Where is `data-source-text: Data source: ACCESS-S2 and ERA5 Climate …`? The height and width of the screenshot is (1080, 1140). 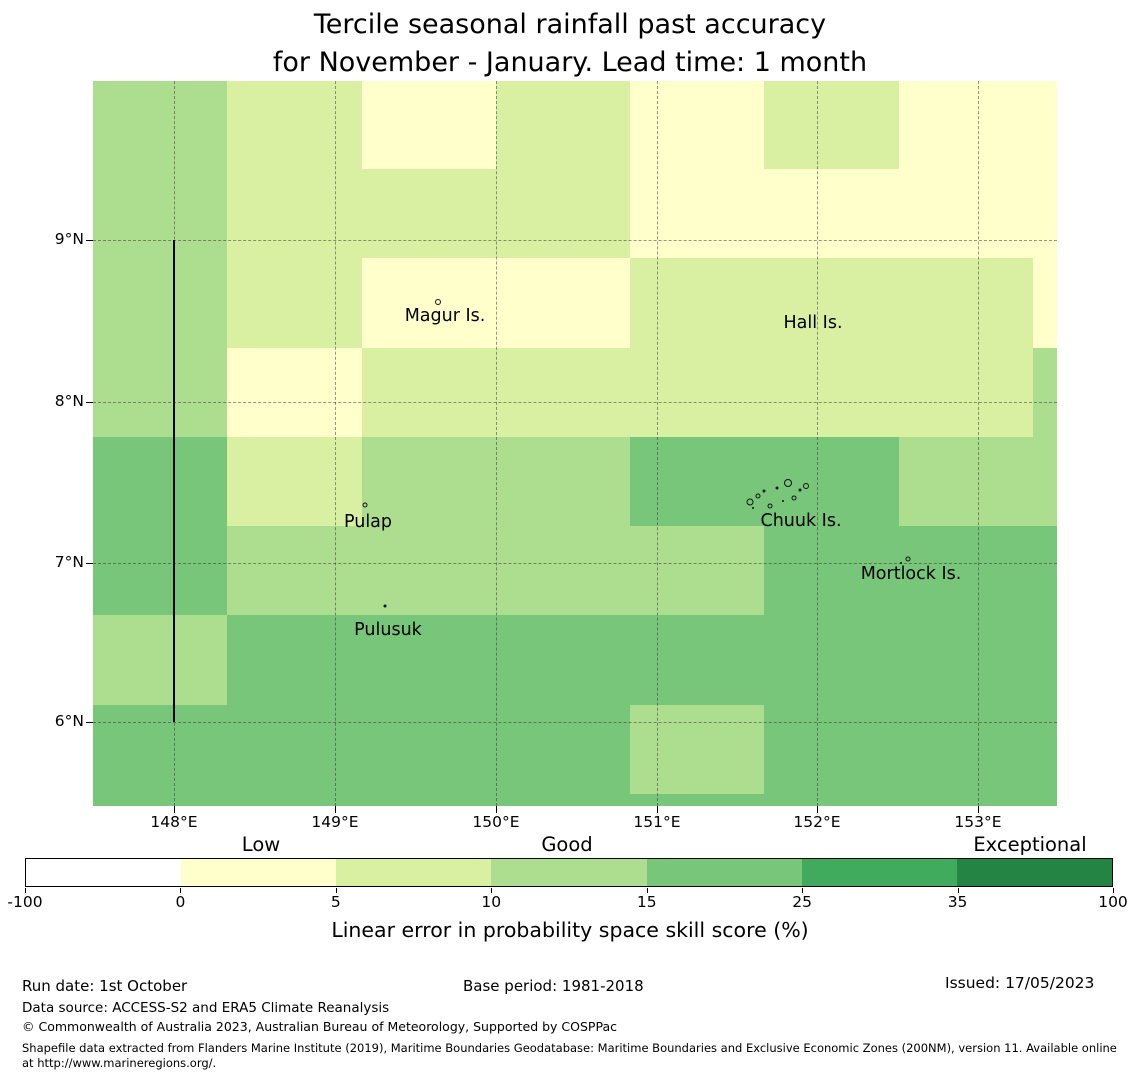
data-source-text: Data source: ACCESS-S2 and ERA5 Climate … is located at coordinates (206, 1008).